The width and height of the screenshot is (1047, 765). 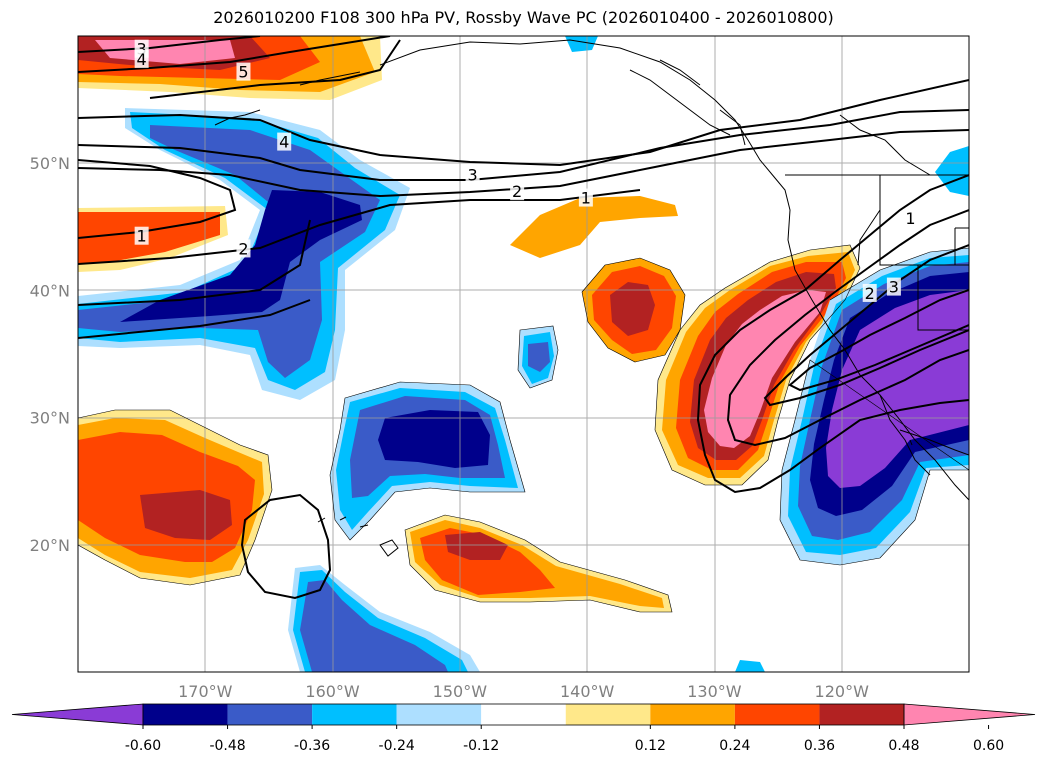 I want to click on colorbar-tick-label: -0.36, so click(x=312, y=746).